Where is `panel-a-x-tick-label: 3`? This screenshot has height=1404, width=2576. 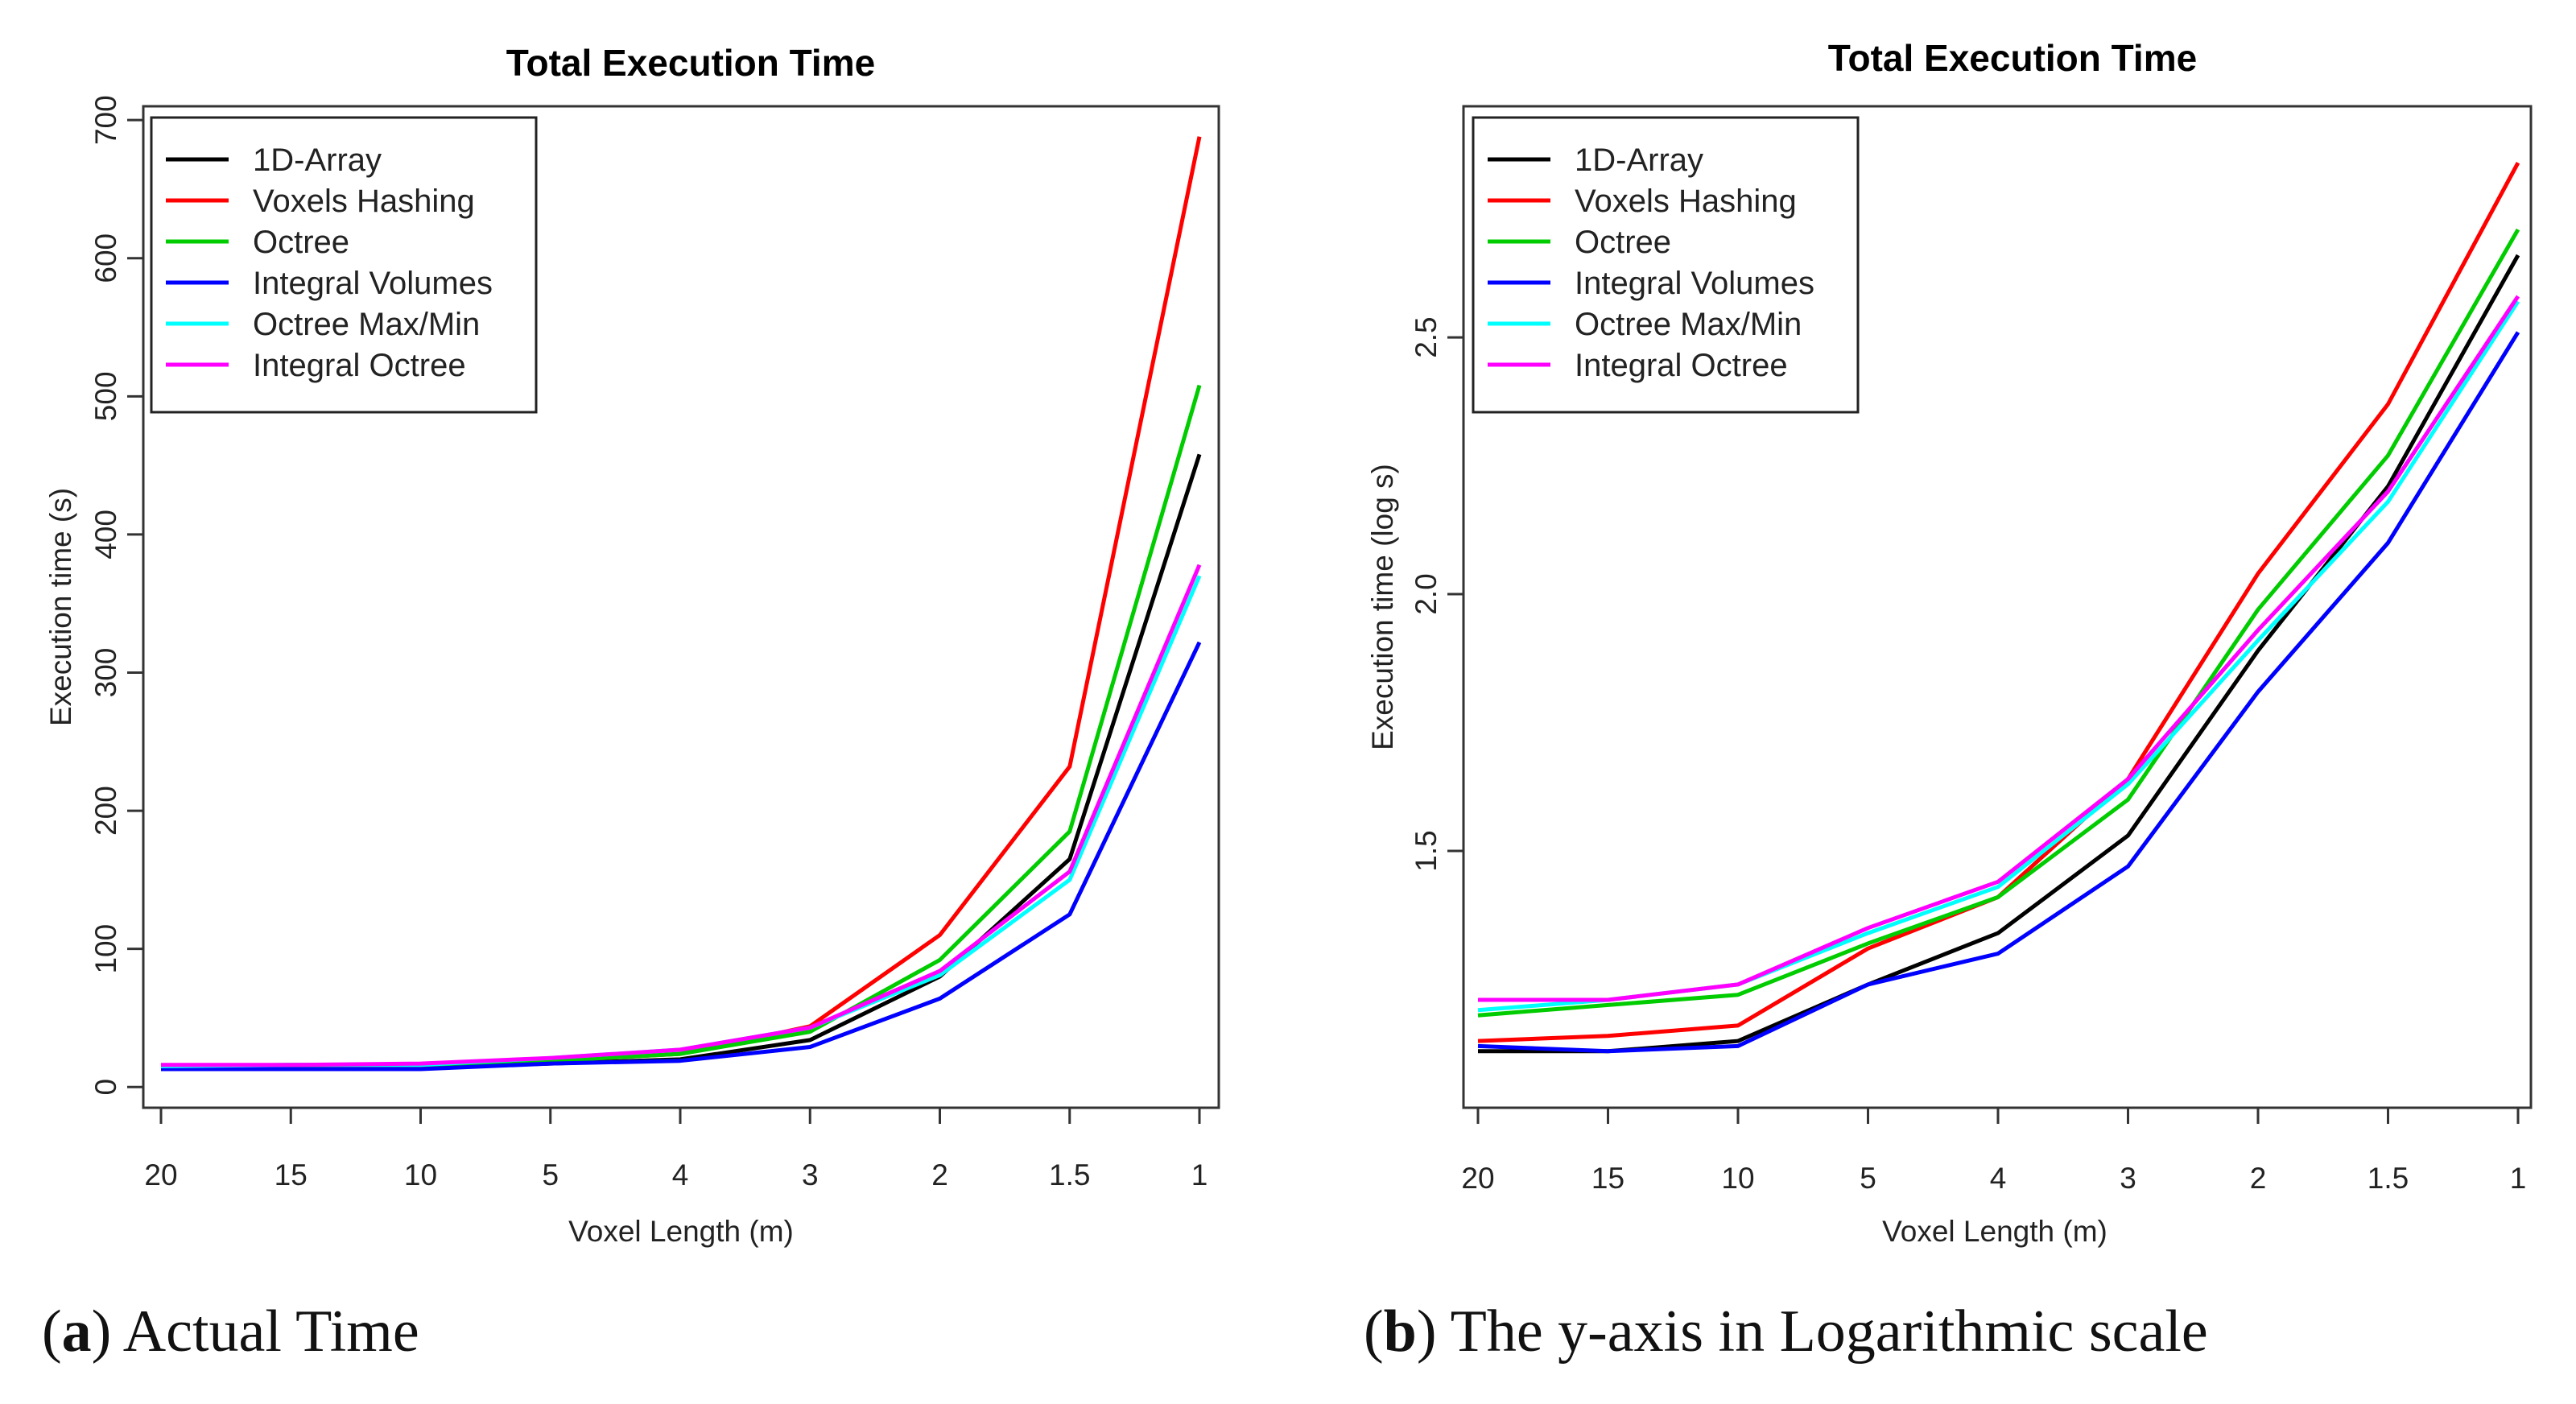 panel-a-x-tick-label: 3 is located at coordinates (810, 1175).